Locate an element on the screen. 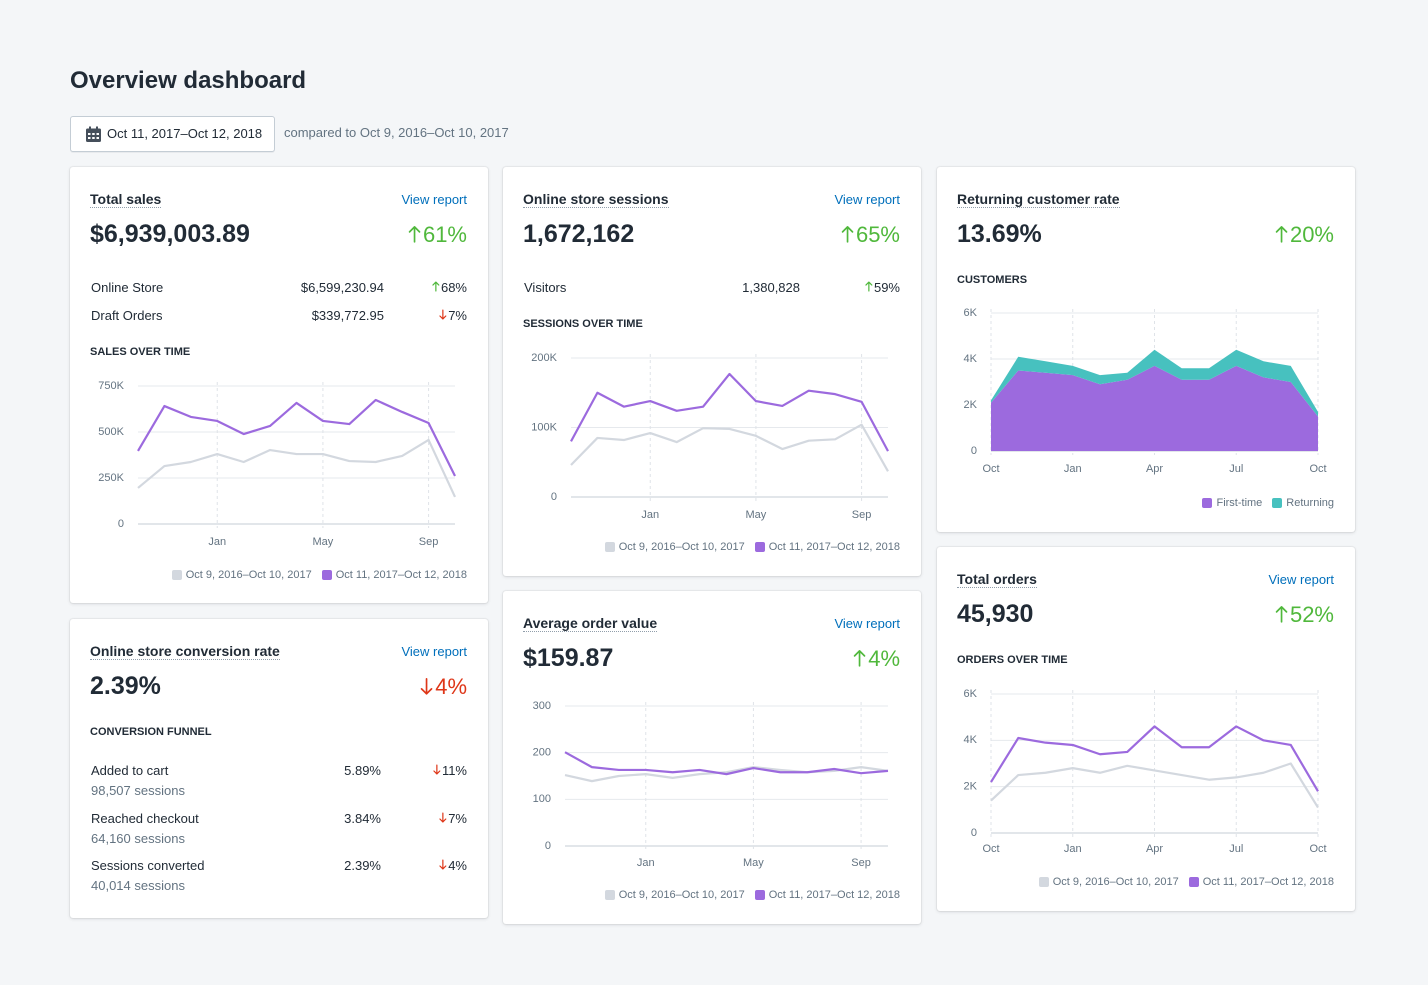 The height and width of the screenshot is (985, 1428). row-label-text: Draft Orders is located at coordinates (127, 315).